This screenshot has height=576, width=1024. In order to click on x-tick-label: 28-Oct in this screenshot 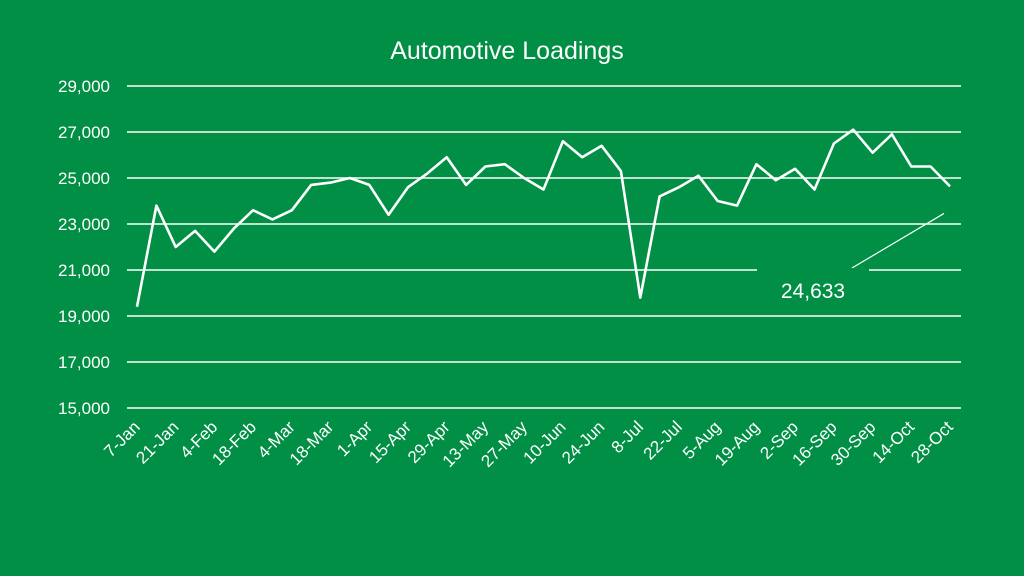, I will do `click(932, 442)`.